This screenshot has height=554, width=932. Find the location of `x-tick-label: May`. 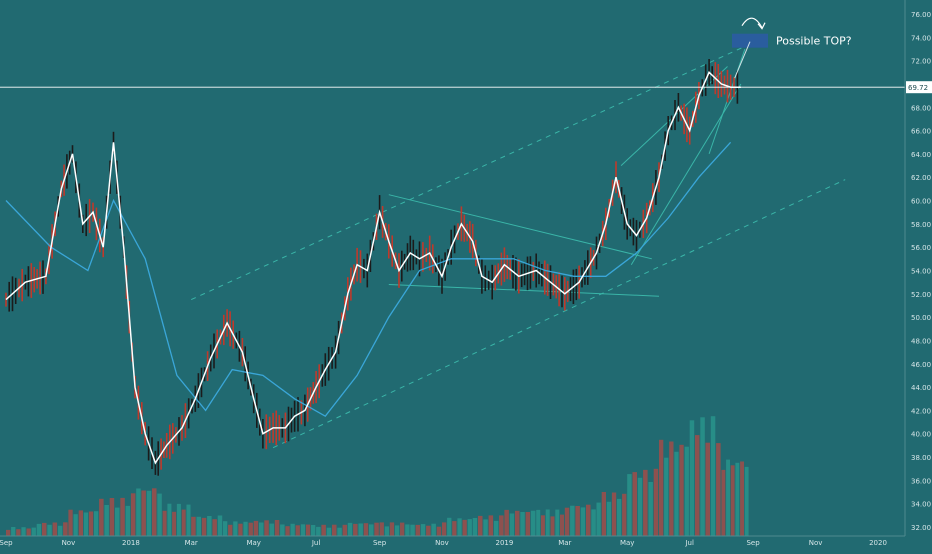

x-tick-label: May is located at coordinates (627, 543).